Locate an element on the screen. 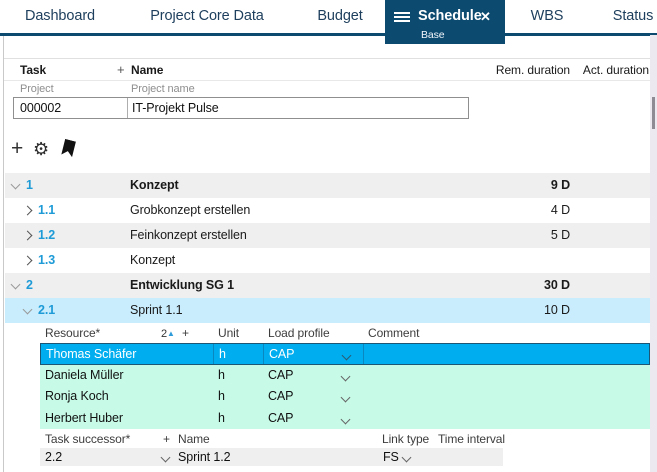 Image resolution: width=657 pixels, height=472 pixels. task-rem-duration: 5 D is located at coordinates (560, 235).